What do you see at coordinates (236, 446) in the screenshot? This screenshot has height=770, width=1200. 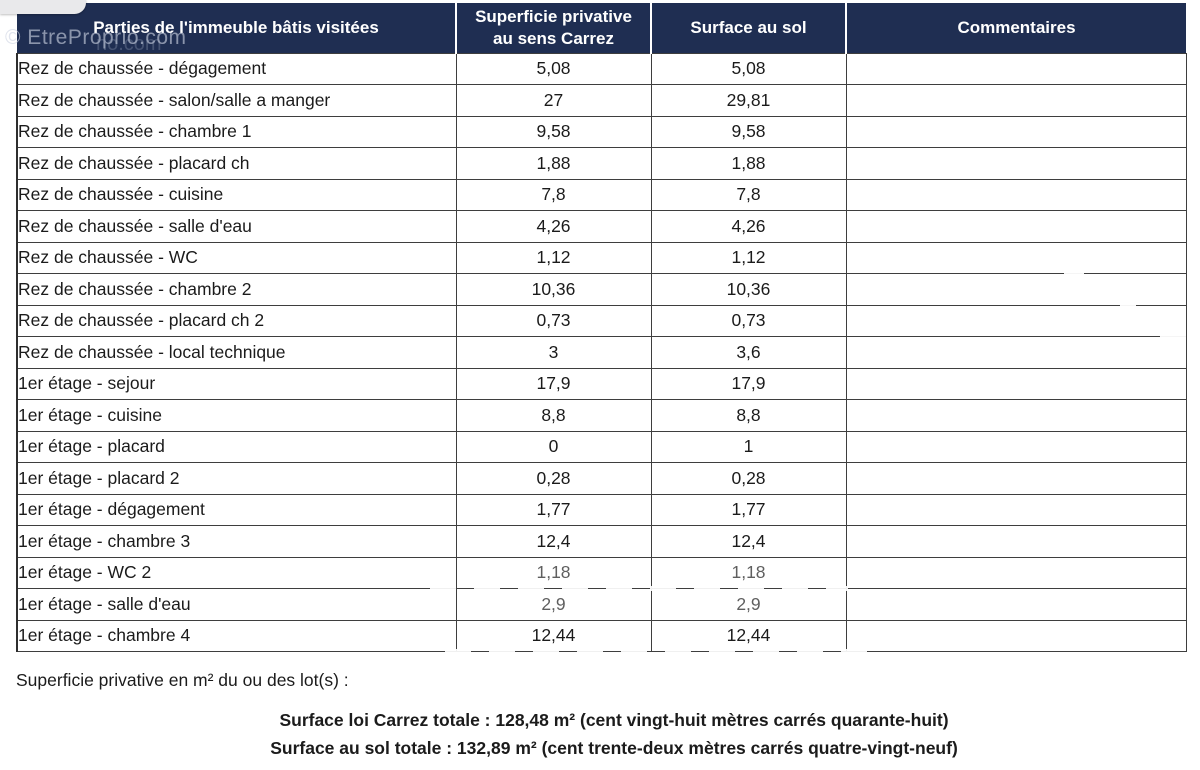 I see `cell-room-label: 1er étage - placard` at bounding box center [236, 446].